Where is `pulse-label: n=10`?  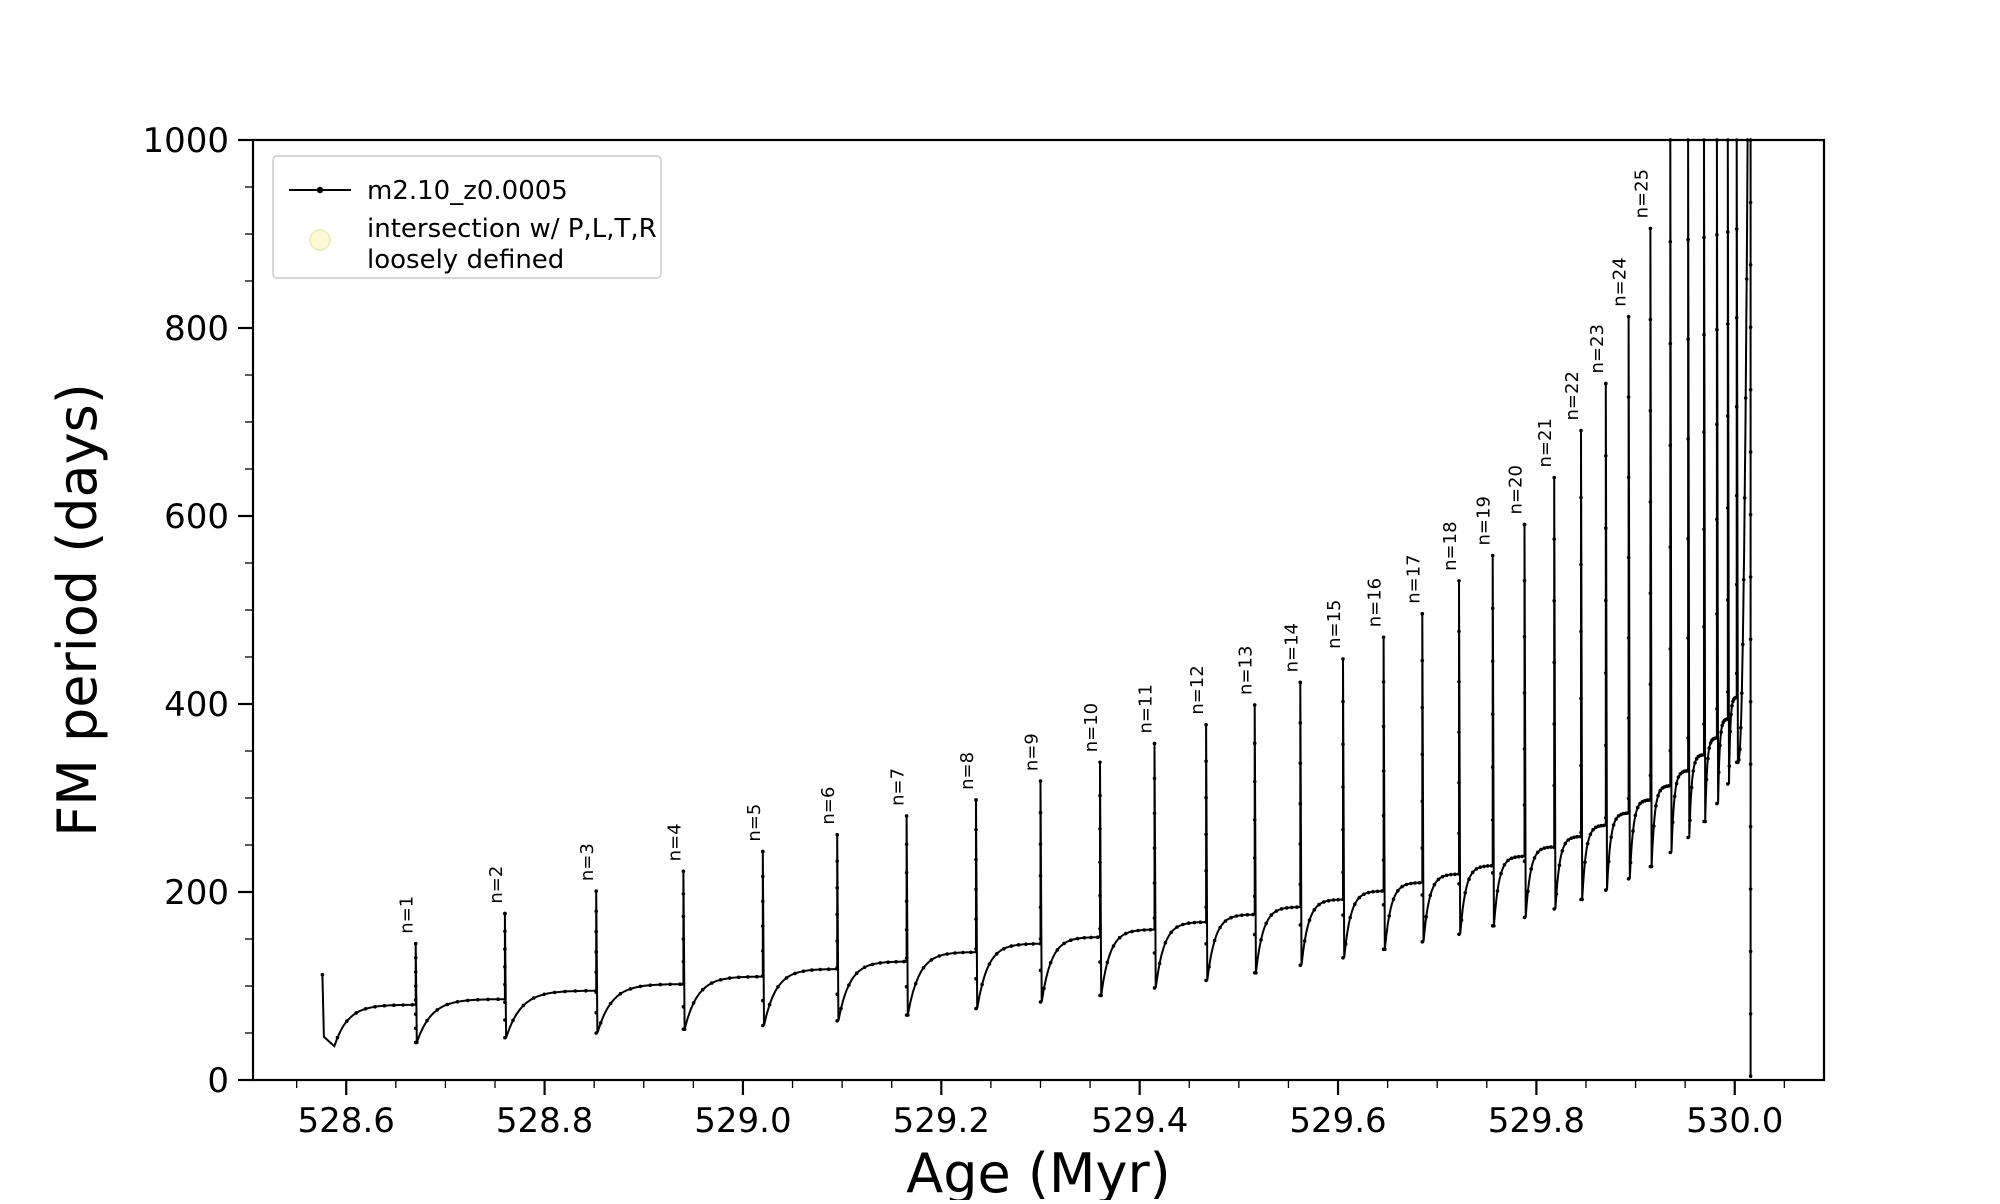
pulse-label: n=10 is located at coordinates (1091, 727).